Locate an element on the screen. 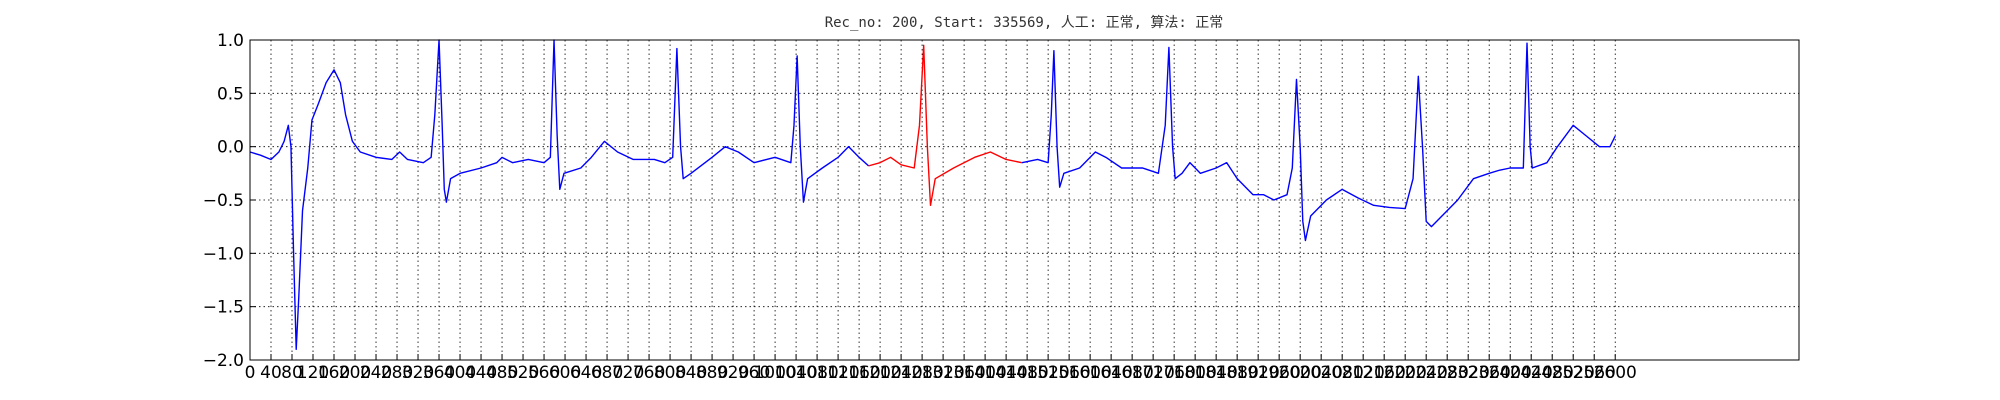  x-tick-label: 2000 is located at coordinates (1300, 373).